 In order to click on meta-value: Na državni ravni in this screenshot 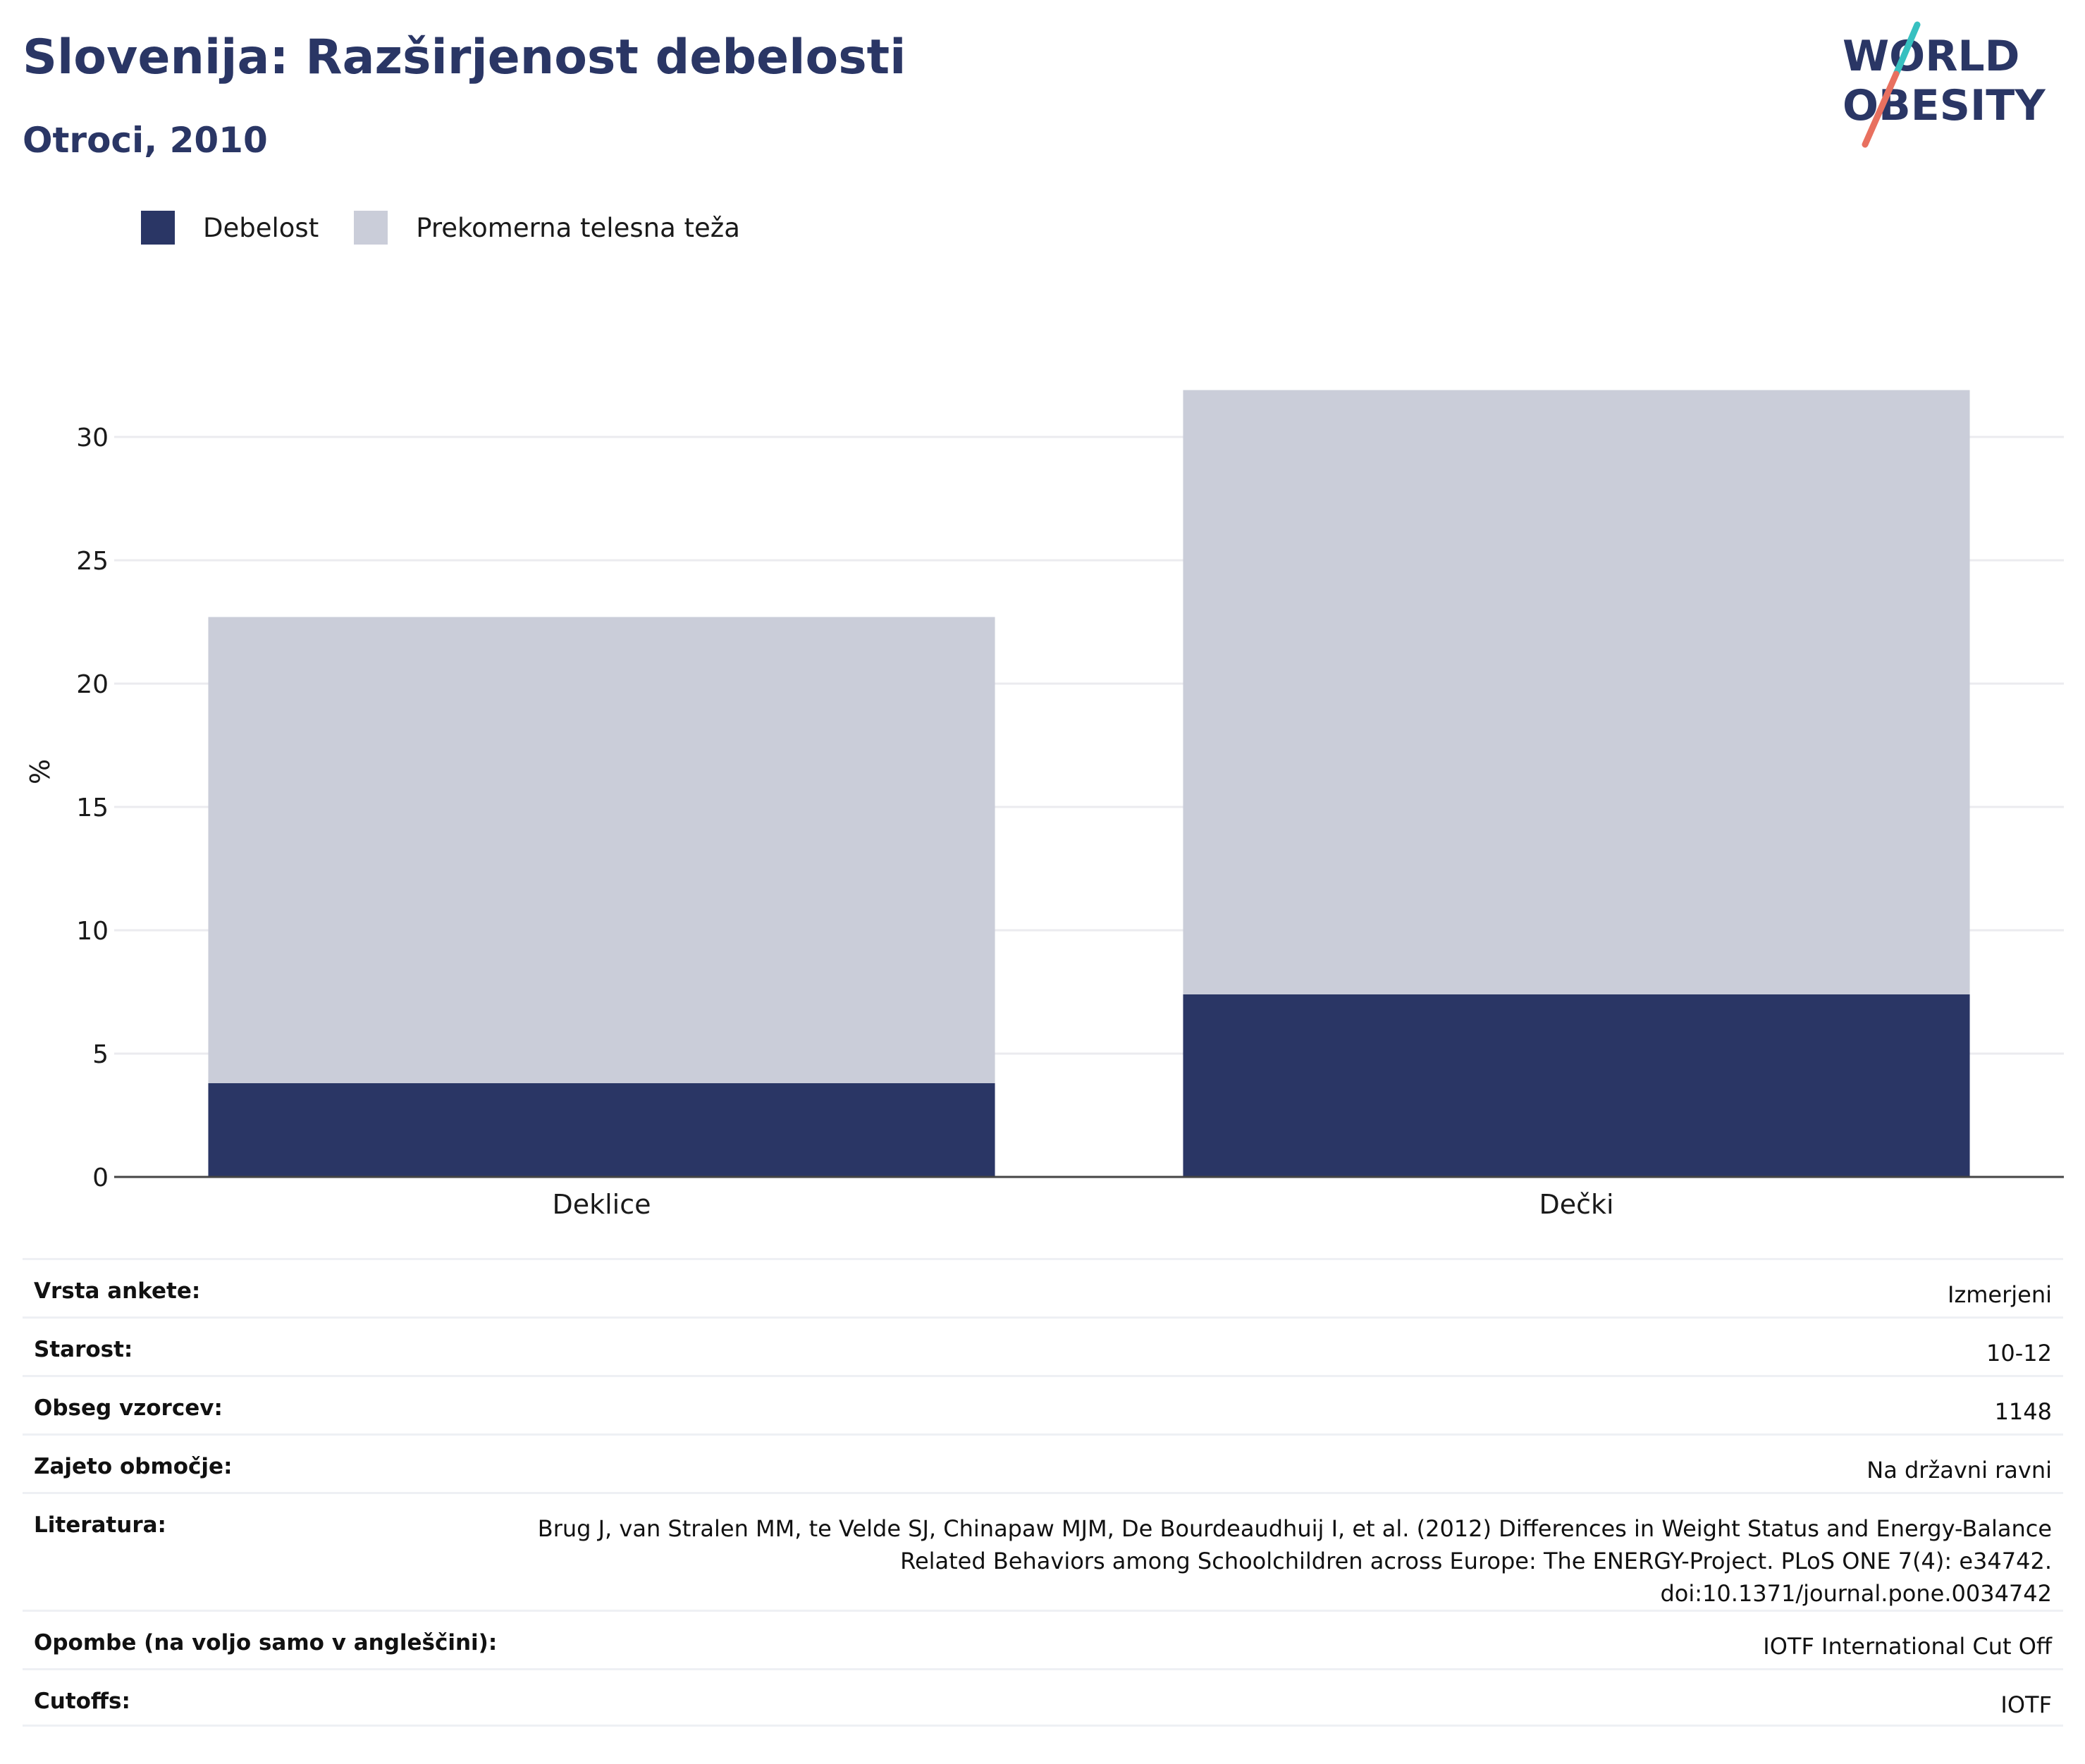, I will do `click(1959, 1470)`.